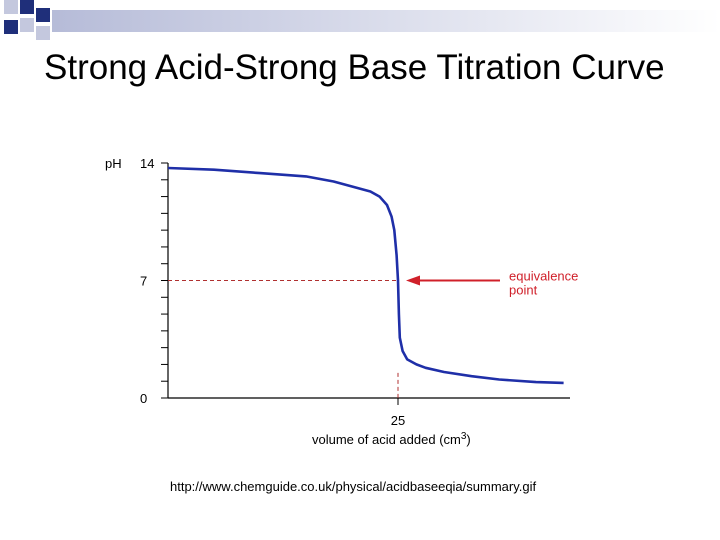  What do you see at coordinates (523, 290) in the screenshot?
I see `annotation-label: point` at bounding box center [523, 290].